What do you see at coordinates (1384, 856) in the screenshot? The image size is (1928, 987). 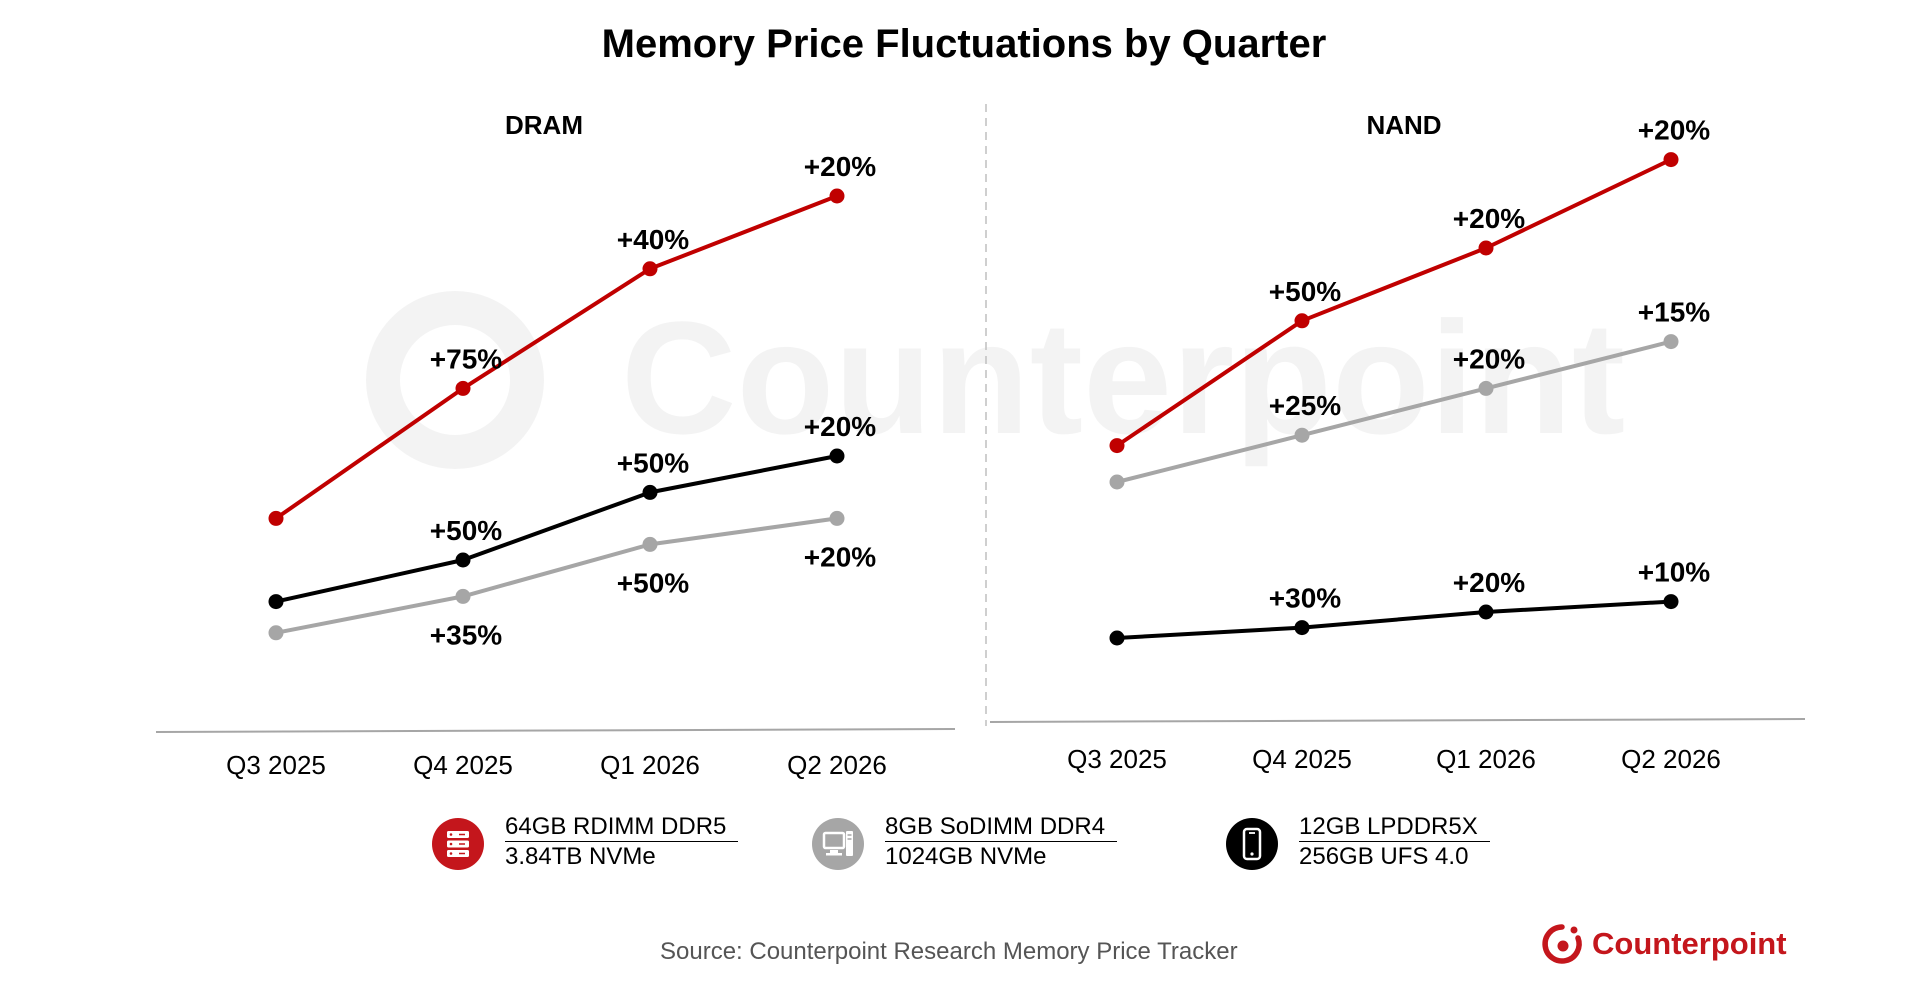 I see `legend-label-line2: 256GB UFS 4.0` at bounding box center [1384, 856].